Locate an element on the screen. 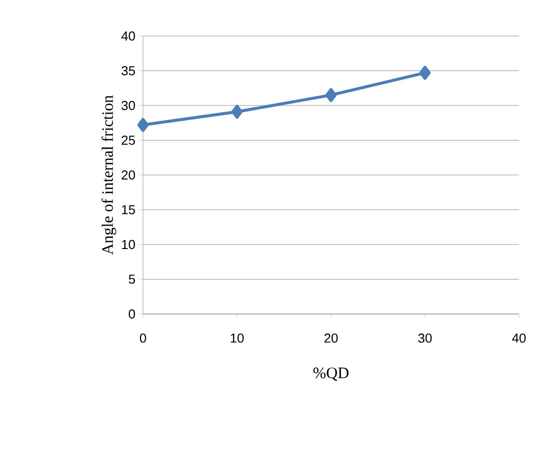  y-tick-label: 40 is located at coordinates (128, 36).